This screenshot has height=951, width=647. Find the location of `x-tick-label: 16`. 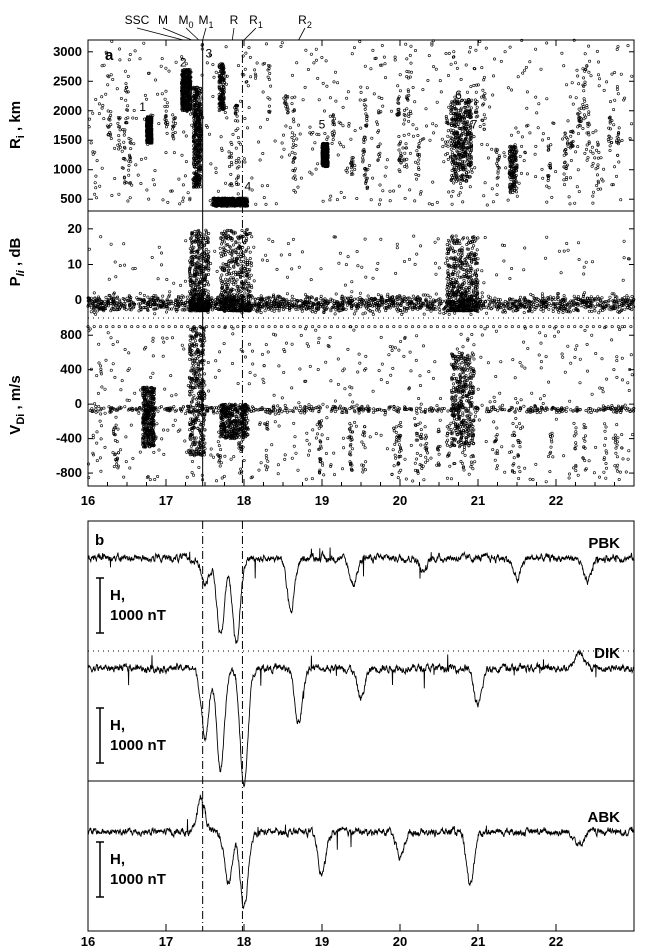

x-tick-label: 16 is located at coordinates (88, 500).